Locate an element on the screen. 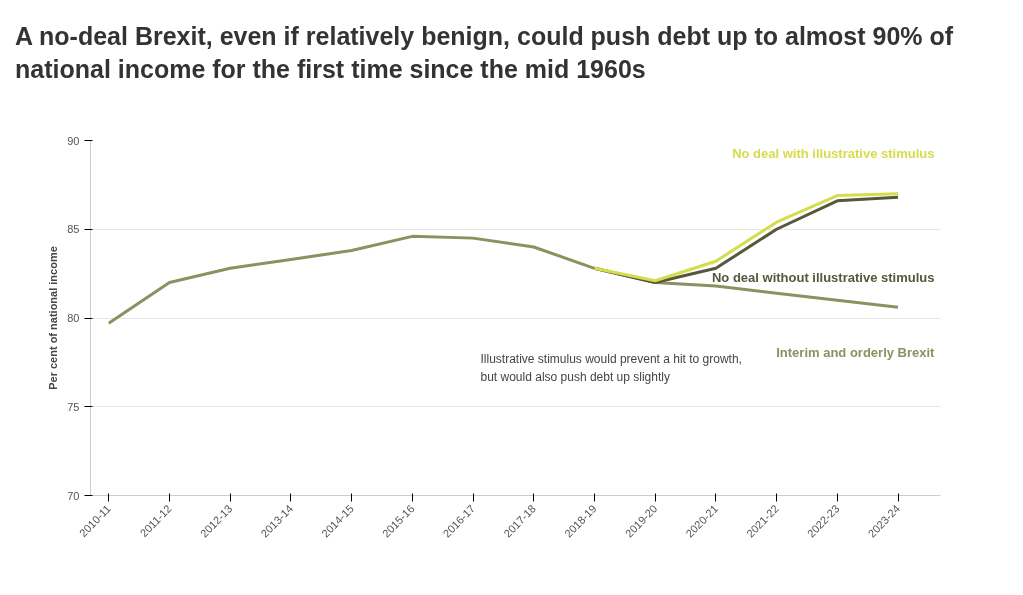 Image resolution: width=1023 pixels, height=595 pixels. chart-title: A no-deal Brexit, even if relatively benign, could push debt up to almost 90% of national income for the first time since the mid 1960s is located at coordinates (485, 53).